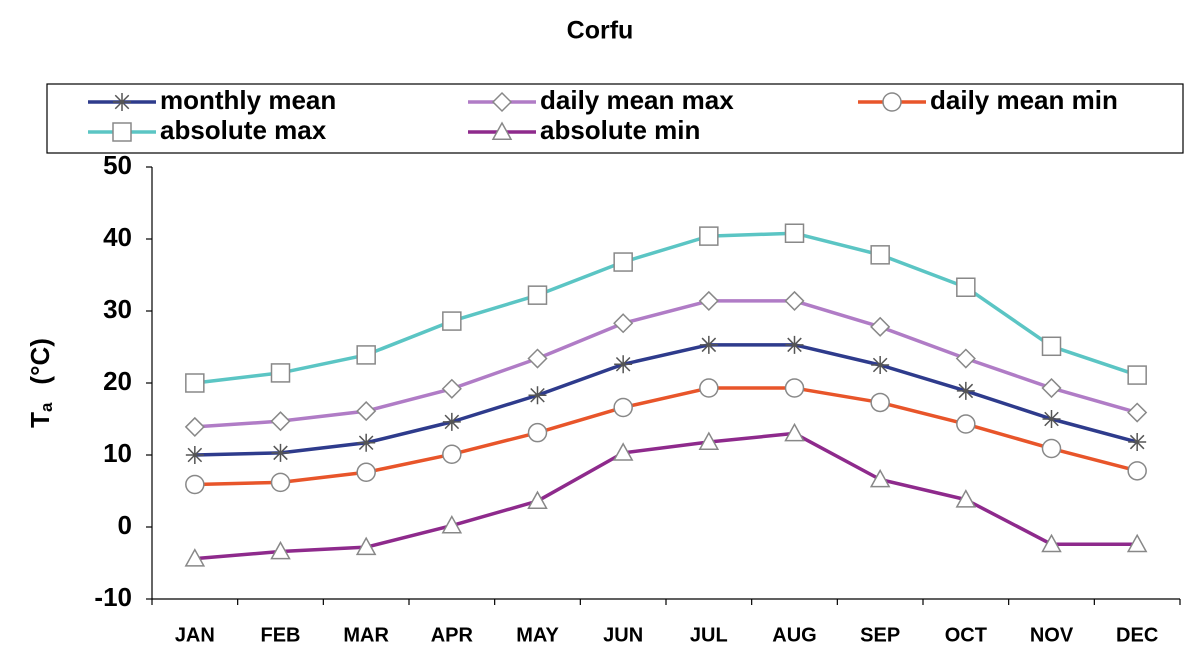  What do you see at coordinates (125, 525) in the screenshot?
I see `y-tick-label: 0` at bounding box center [125, 525].